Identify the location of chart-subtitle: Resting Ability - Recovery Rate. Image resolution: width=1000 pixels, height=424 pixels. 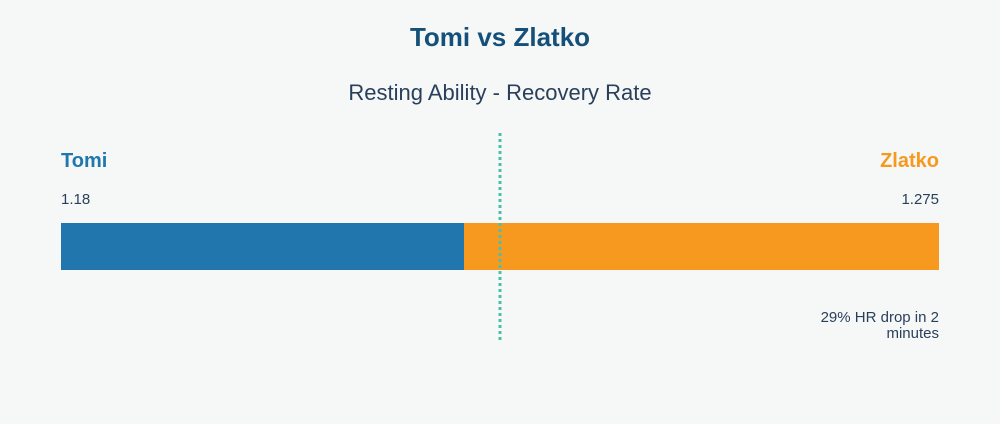
(500, 92).